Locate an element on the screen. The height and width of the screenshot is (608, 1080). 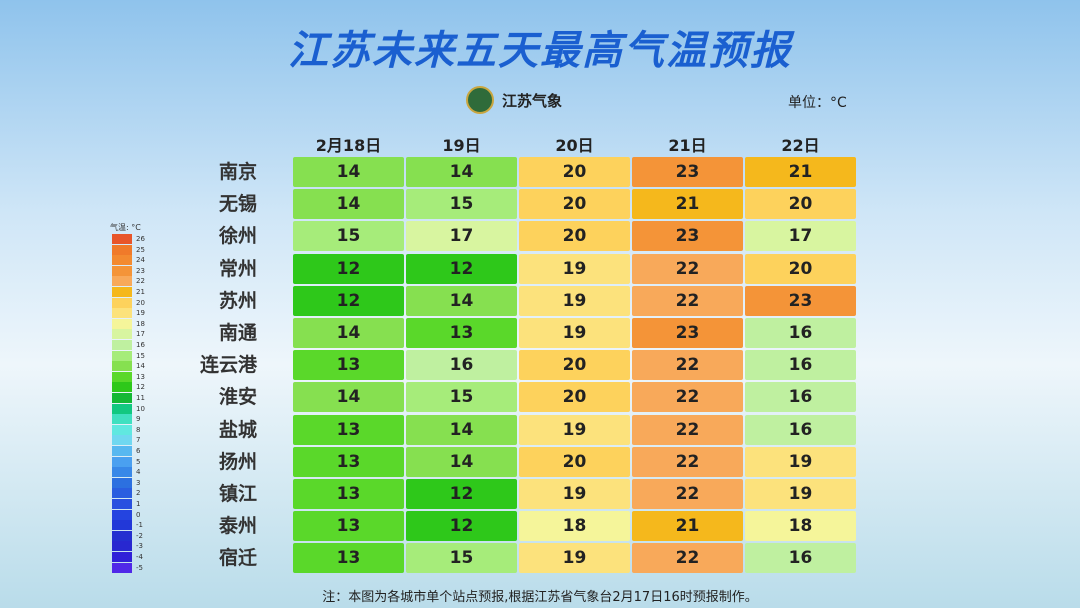
legend-label: 19 is located at coordinates (140, 313).